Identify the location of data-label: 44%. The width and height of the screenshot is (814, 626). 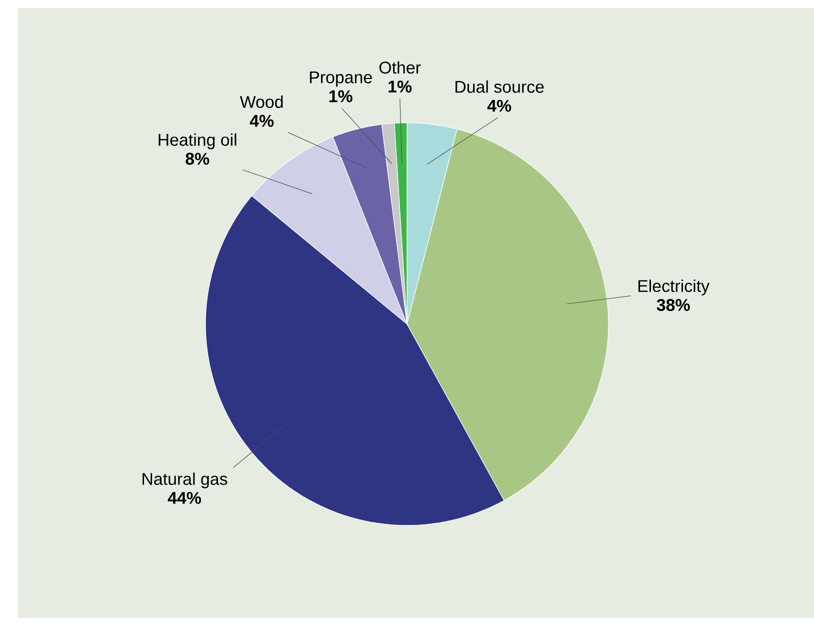
(185, 498).